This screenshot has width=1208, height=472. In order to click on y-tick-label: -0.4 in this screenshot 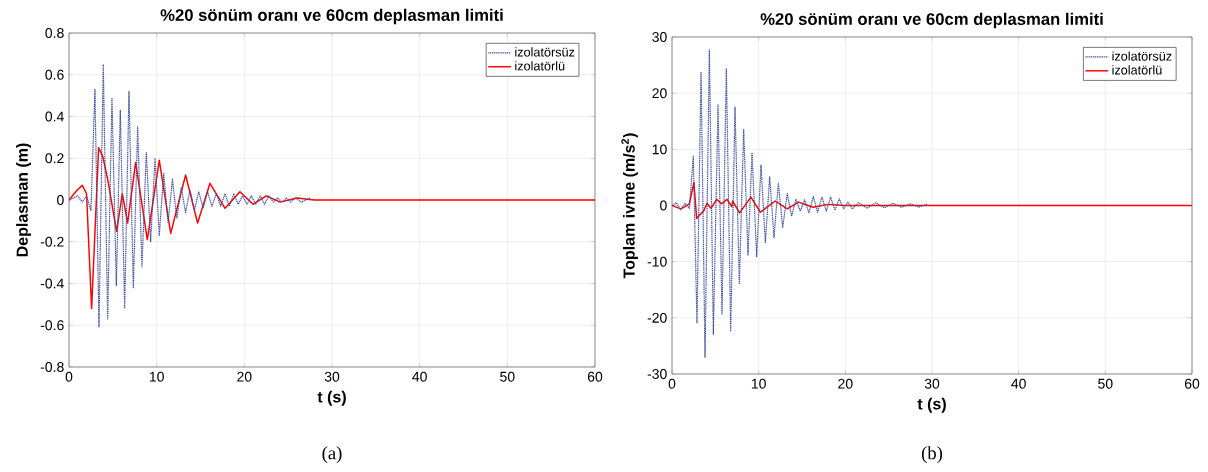, I will do `click(52, 283)`.